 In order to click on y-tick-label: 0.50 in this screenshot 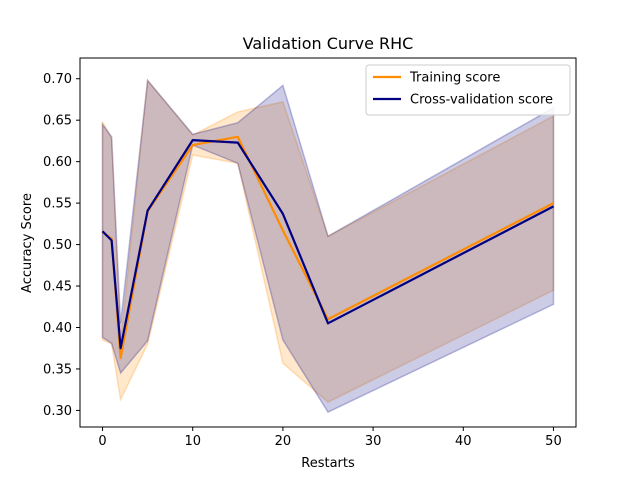, I will do `click(57, 245)`.